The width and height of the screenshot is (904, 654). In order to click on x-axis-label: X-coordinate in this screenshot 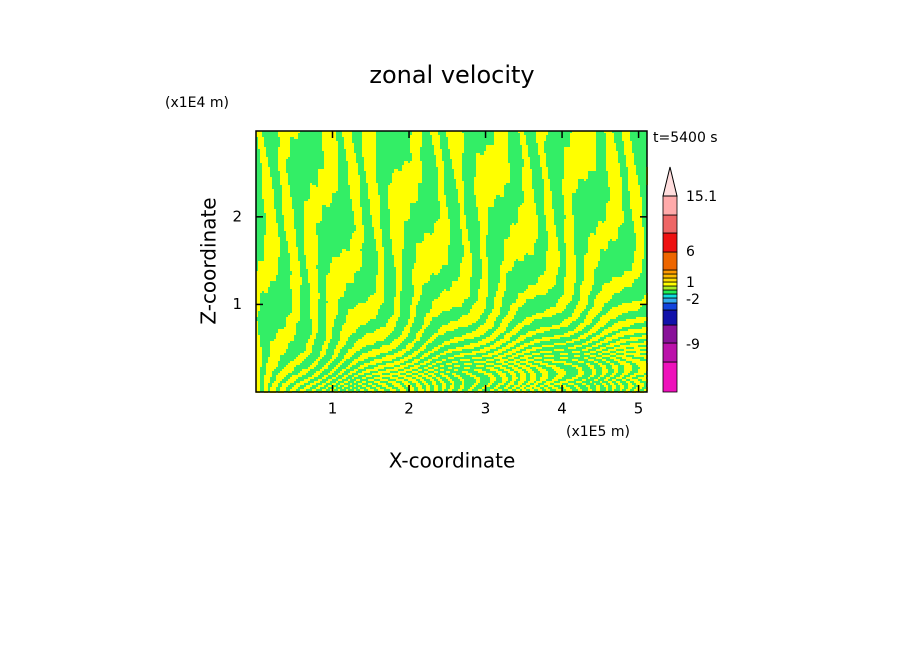, I will do `click(452, 461)`.